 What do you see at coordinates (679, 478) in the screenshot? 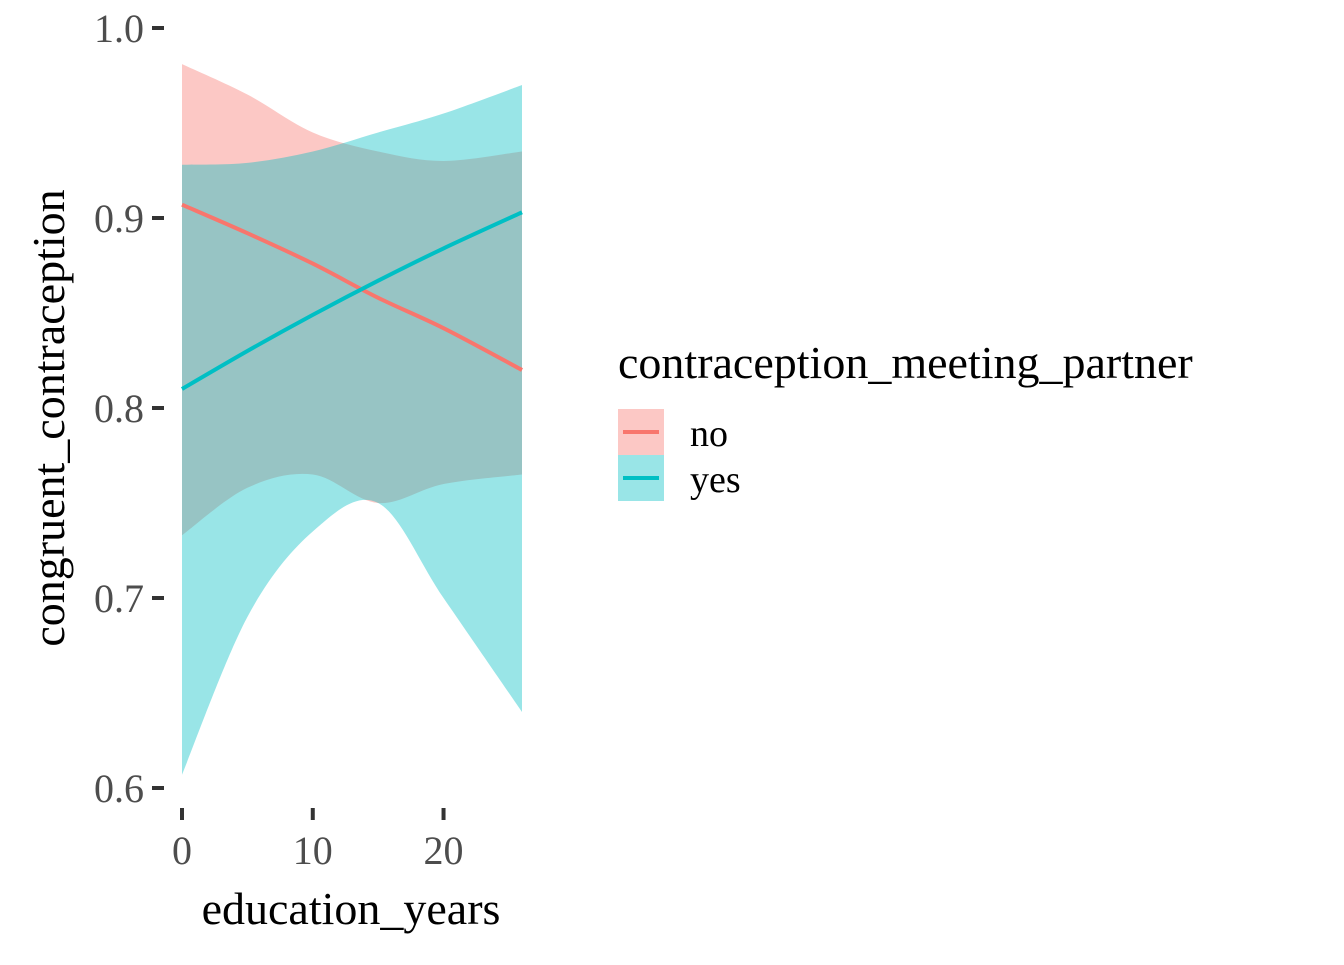
I see `legend-item-yes: yes` at bounding box center [679, 478].